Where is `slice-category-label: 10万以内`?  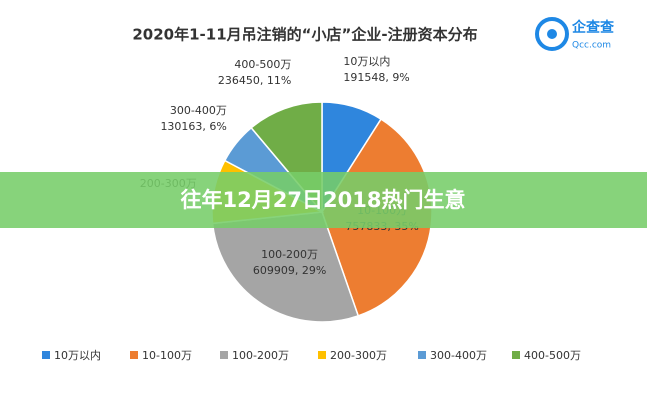
slice-category-label: 10万以内 is located at coordinates (366, 61).